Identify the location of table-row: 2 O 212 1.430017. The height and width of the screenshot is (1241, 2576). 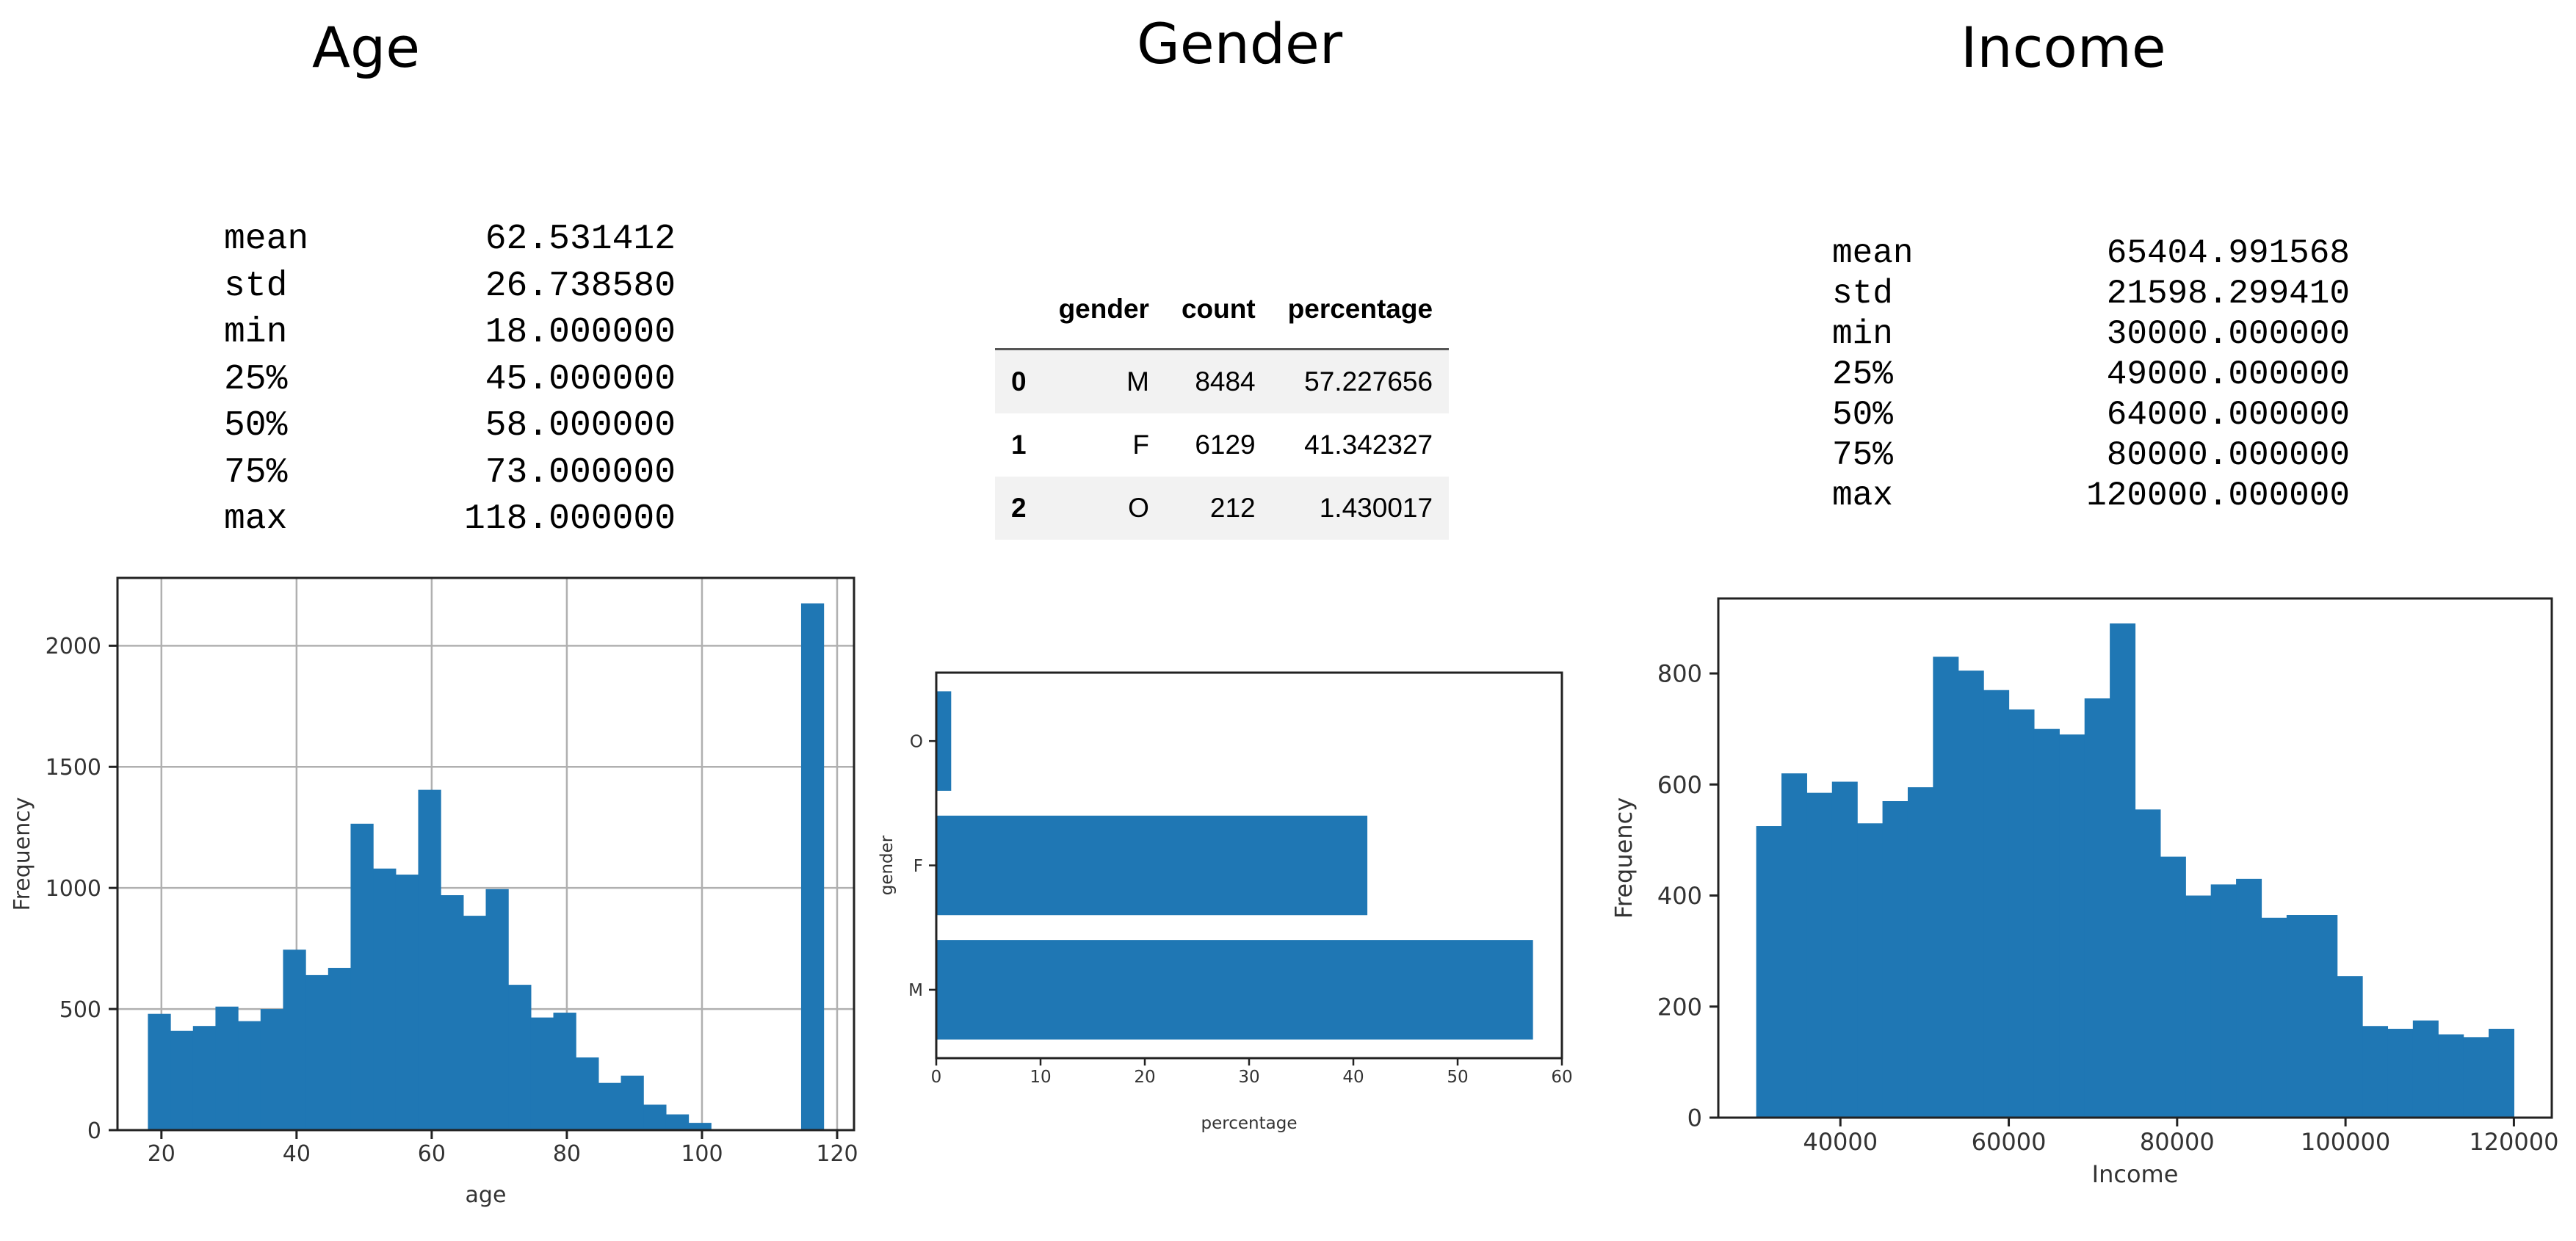
(1222, 508).